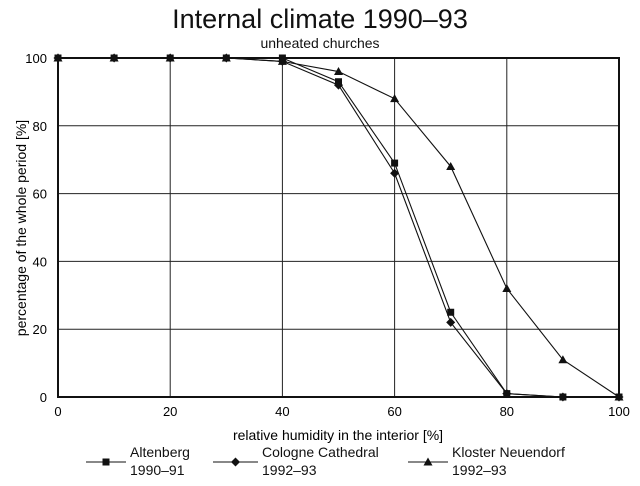 This screenshot has height=486, width=640. What do you see at coordinates (40, 126) in the screenshot?
I see `y-tick-label: 80` at bounding box center [40, 126].